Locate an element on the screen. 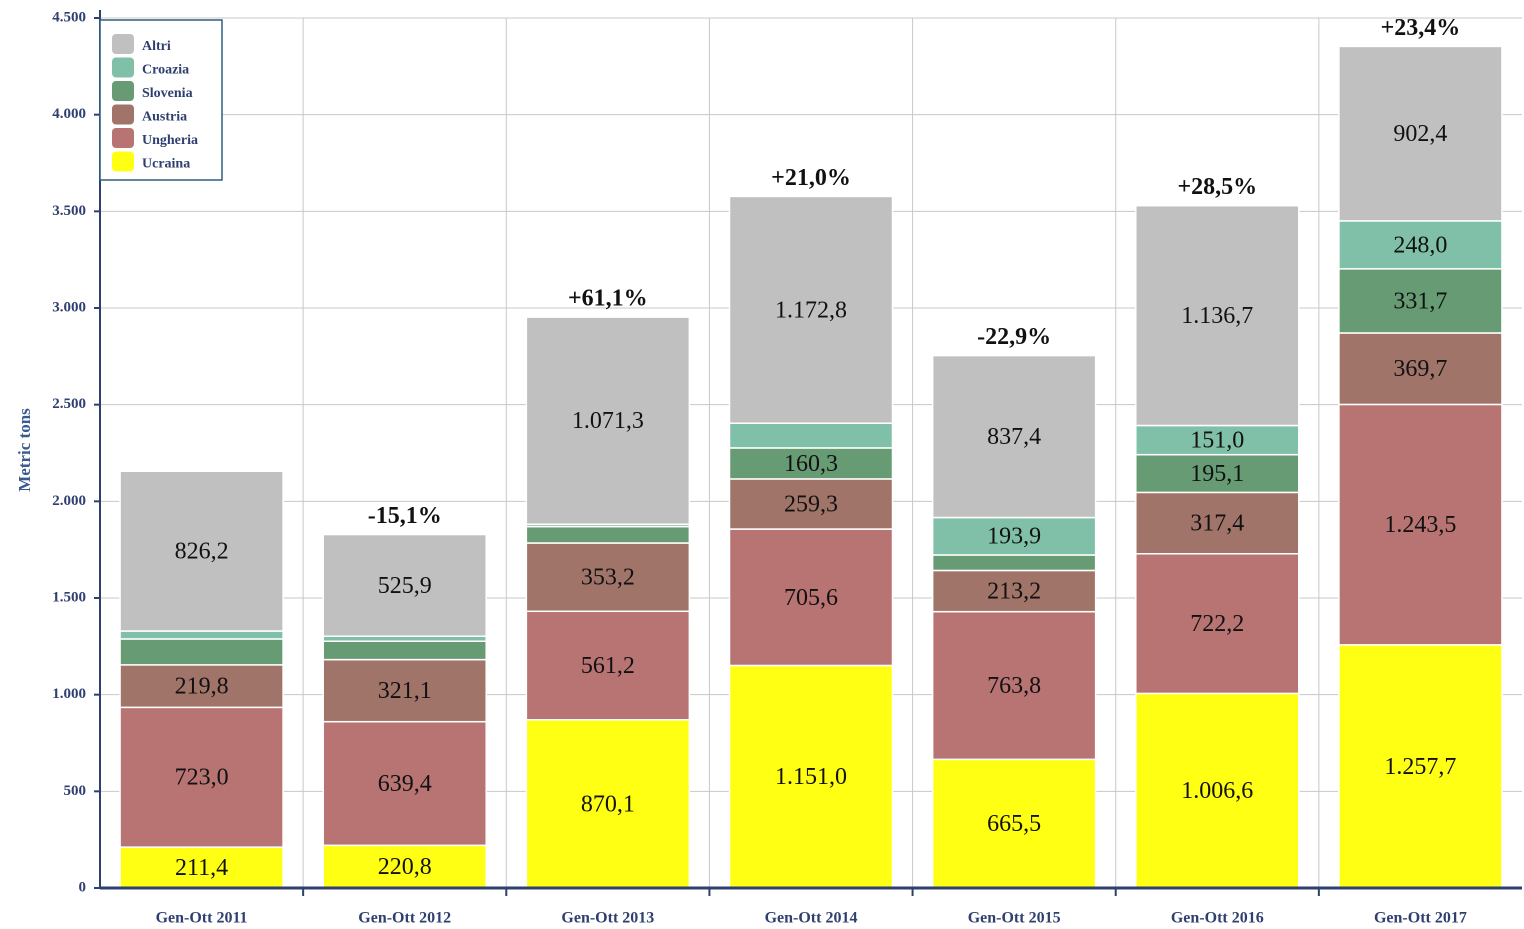  value-label: 902,4 is located at coordinates (1420, 134).